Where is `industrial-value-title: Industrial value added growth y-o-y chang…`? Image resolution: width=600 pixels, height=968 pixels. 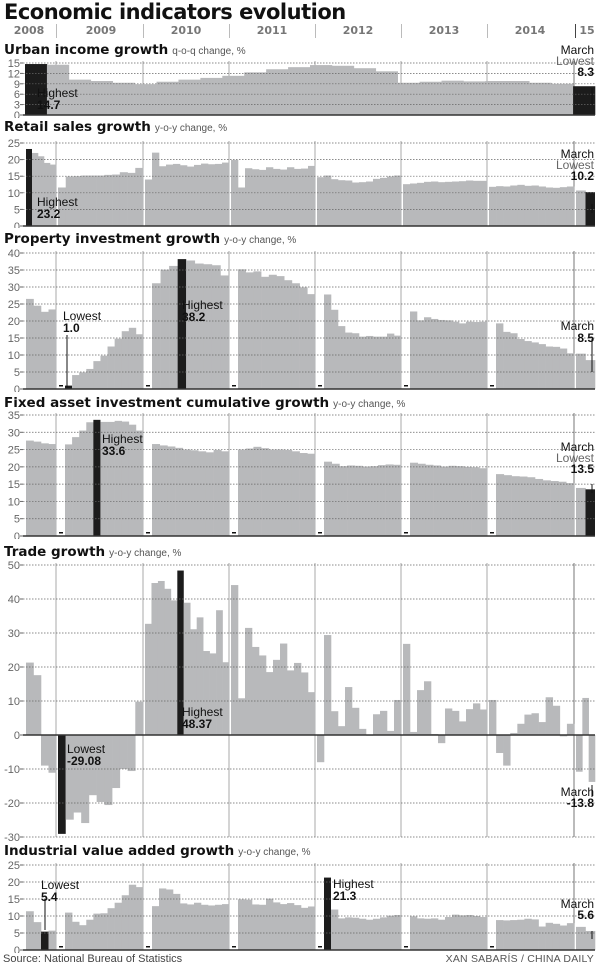 industrial-value-title: Industrial value added growth y-o-y chang… is located at coordinates (157, 851).